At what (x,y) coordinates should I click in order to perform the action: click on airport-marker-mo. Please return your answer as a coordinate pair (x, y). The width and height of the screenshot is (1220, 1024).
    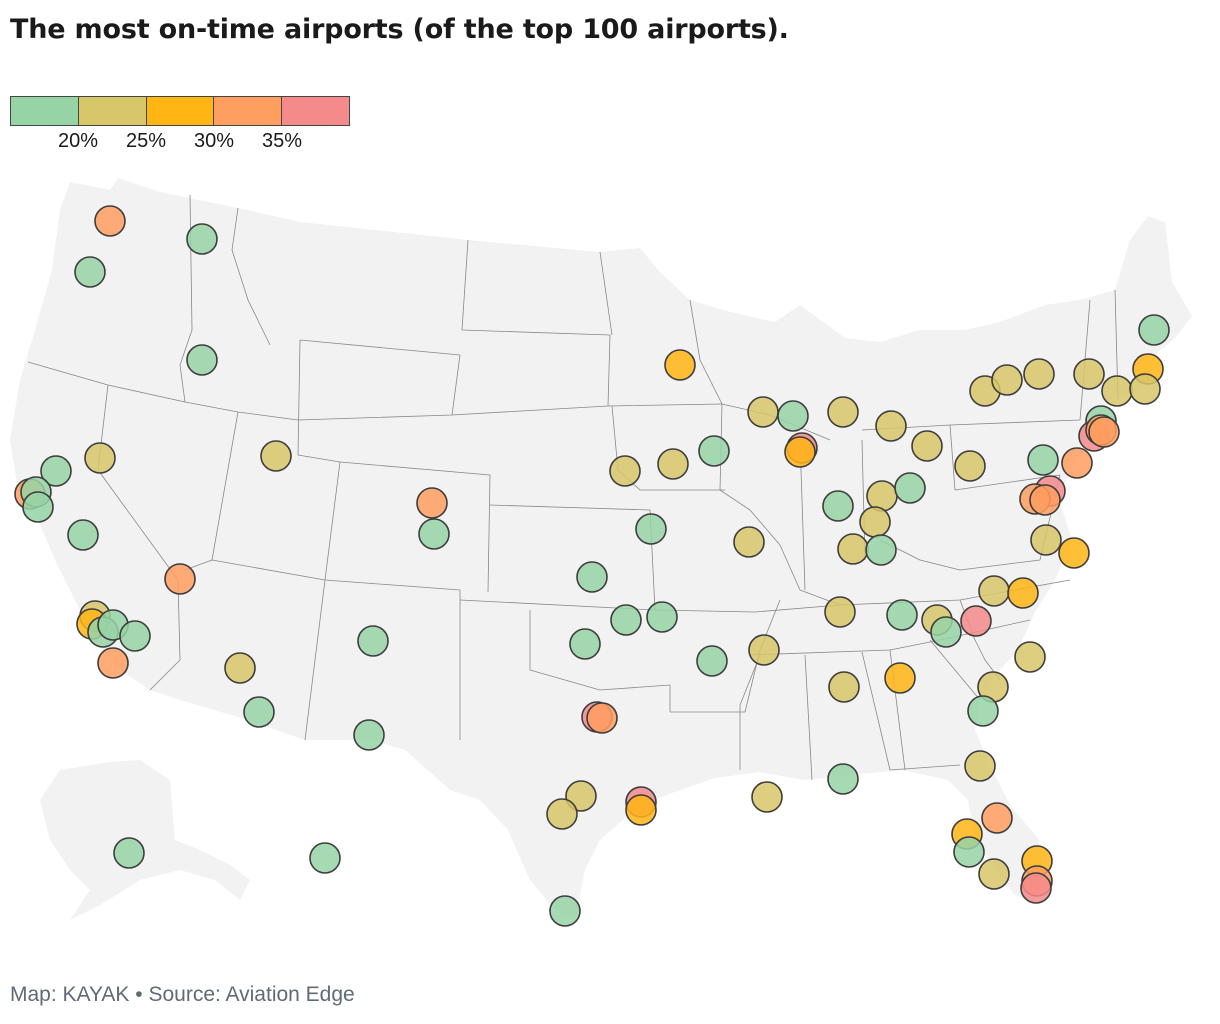
    Looking at the image, I should click on (749, 542).